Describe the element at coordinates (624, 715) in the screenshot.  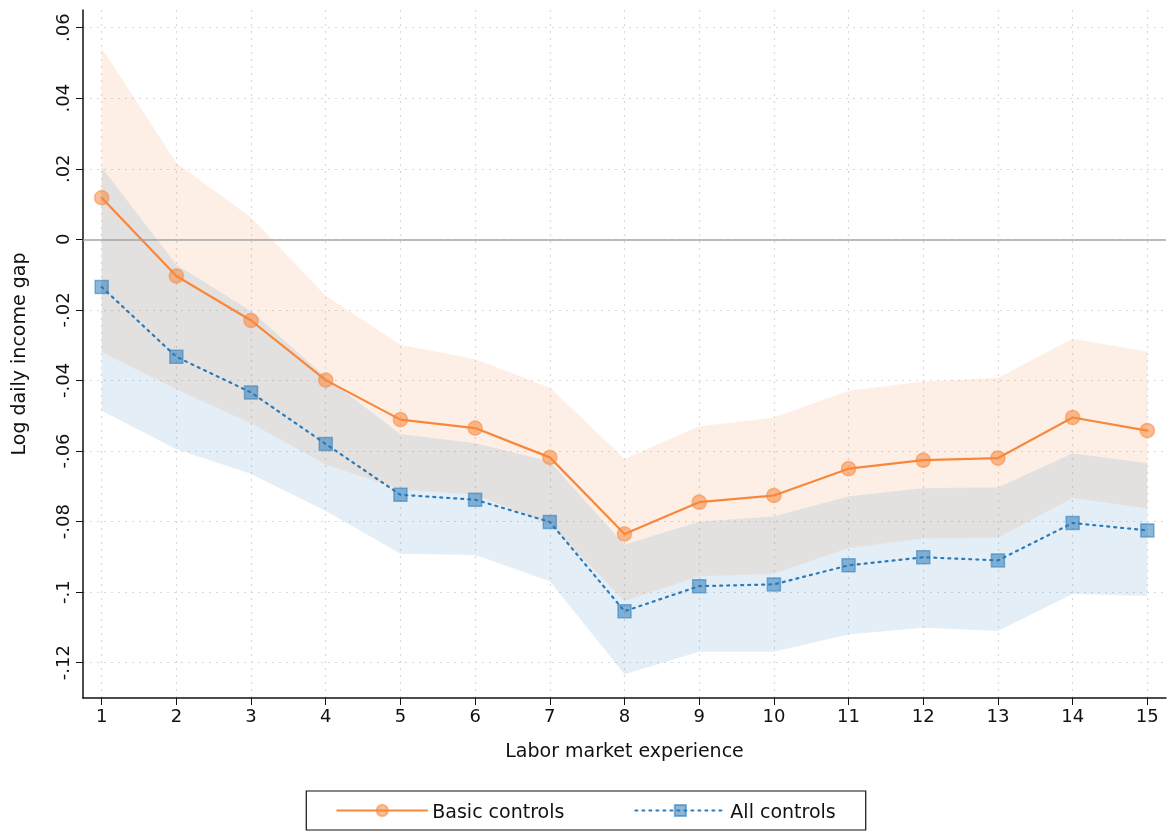
I see `x-tick-label: 8` at that location.